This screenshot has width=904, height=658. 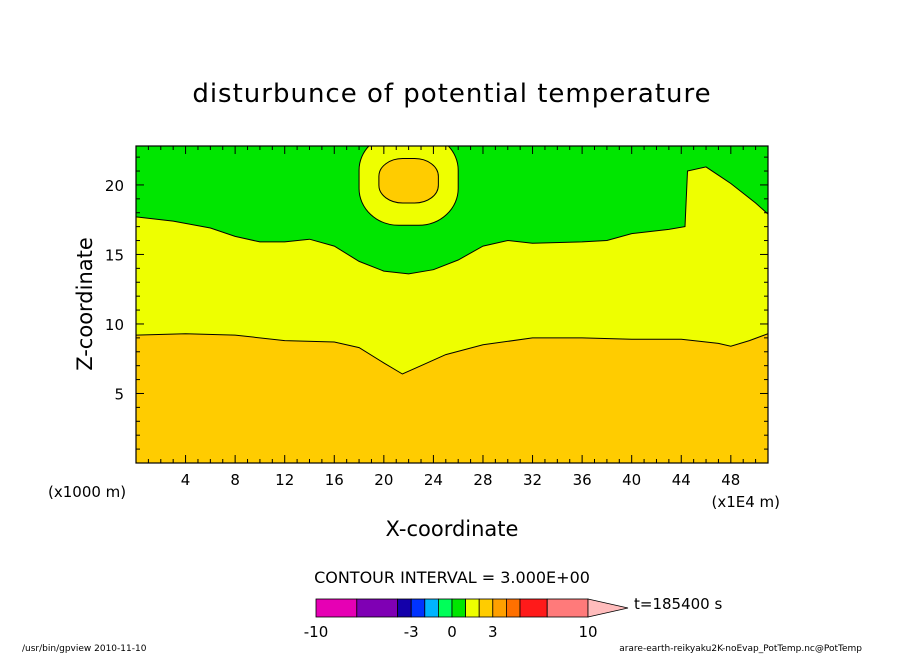 What do you see at coordinates (608, 608) in the screenshot?
I see `colorbar-overflow-arrow` at bounding box center [608, 608].